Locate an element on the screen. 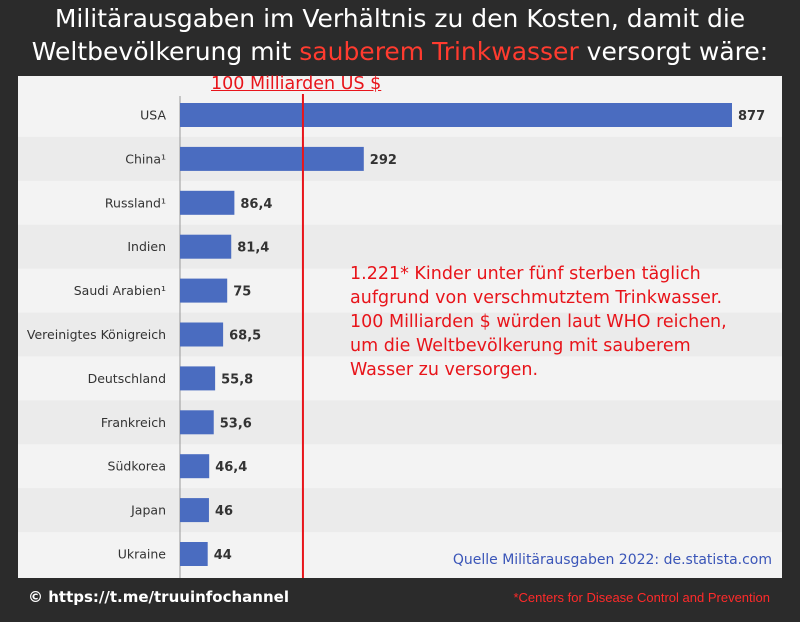 The image size is (800, 622). channel-link: © https://t.me/truuinfochannel is located at coordinates (158, 597).